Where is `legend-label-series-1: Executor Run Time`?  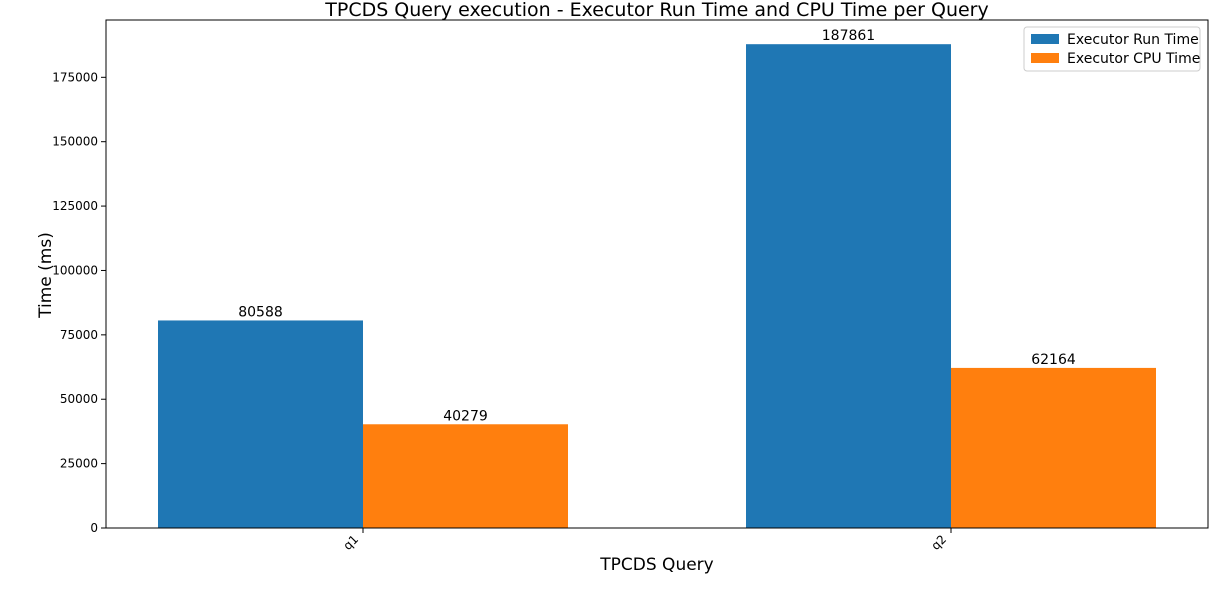 legend-label-series-1: Executor Run Time is located at coordinates (1133, 40).